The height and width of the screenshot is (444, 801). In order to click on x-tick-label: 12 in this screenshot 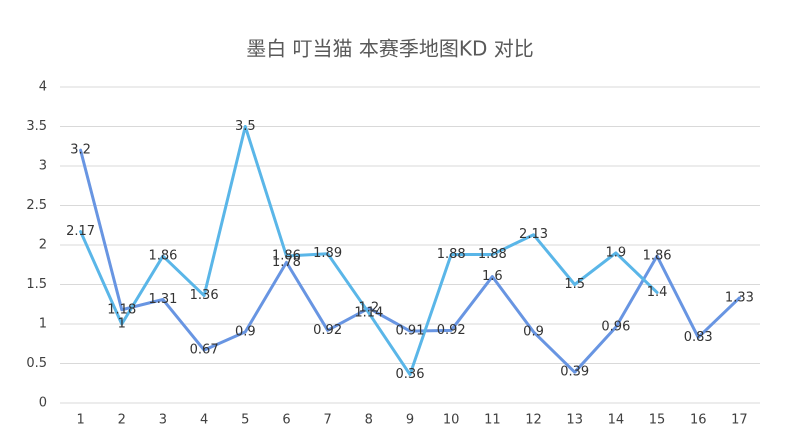, I will do `click(533, 420)`.